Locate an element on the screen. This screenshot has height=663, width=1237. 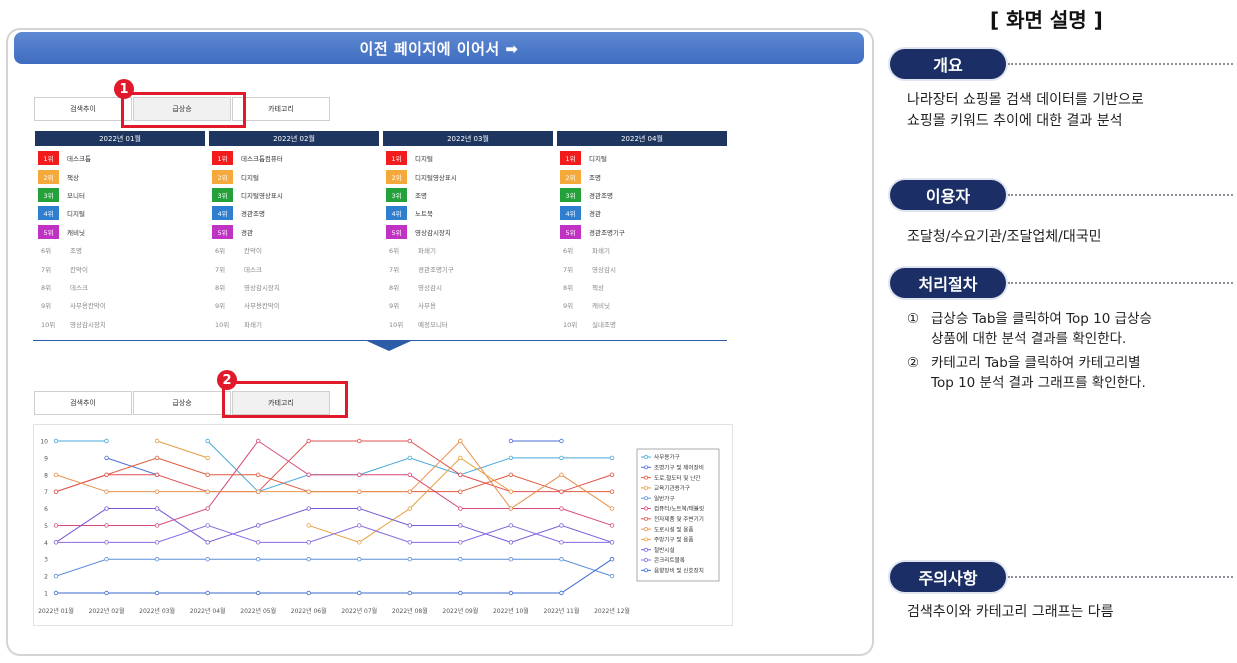
rank-item-name: 모니터 is located at coordinates (76, 195).